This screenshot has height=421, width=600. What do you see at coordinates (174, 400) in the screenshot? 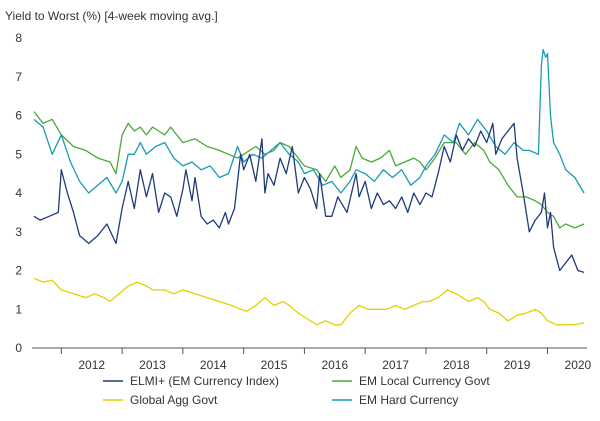
I see `legend-label: Global Agg Govt` at bounding box center [174, 400].